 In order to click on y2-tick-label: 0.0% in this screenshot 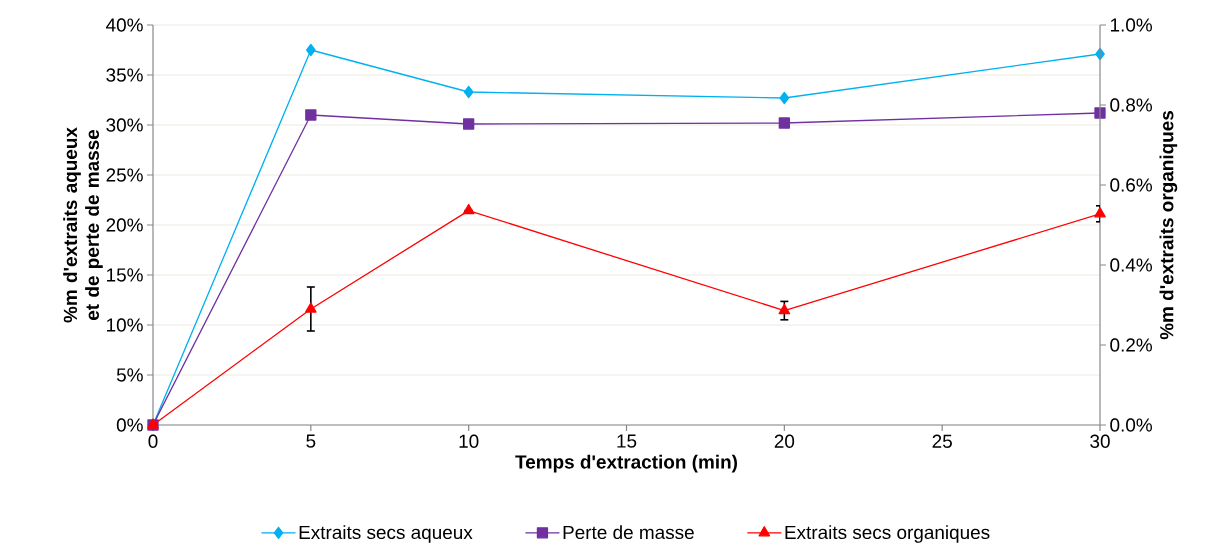, I will do `click(1131, 425)`.